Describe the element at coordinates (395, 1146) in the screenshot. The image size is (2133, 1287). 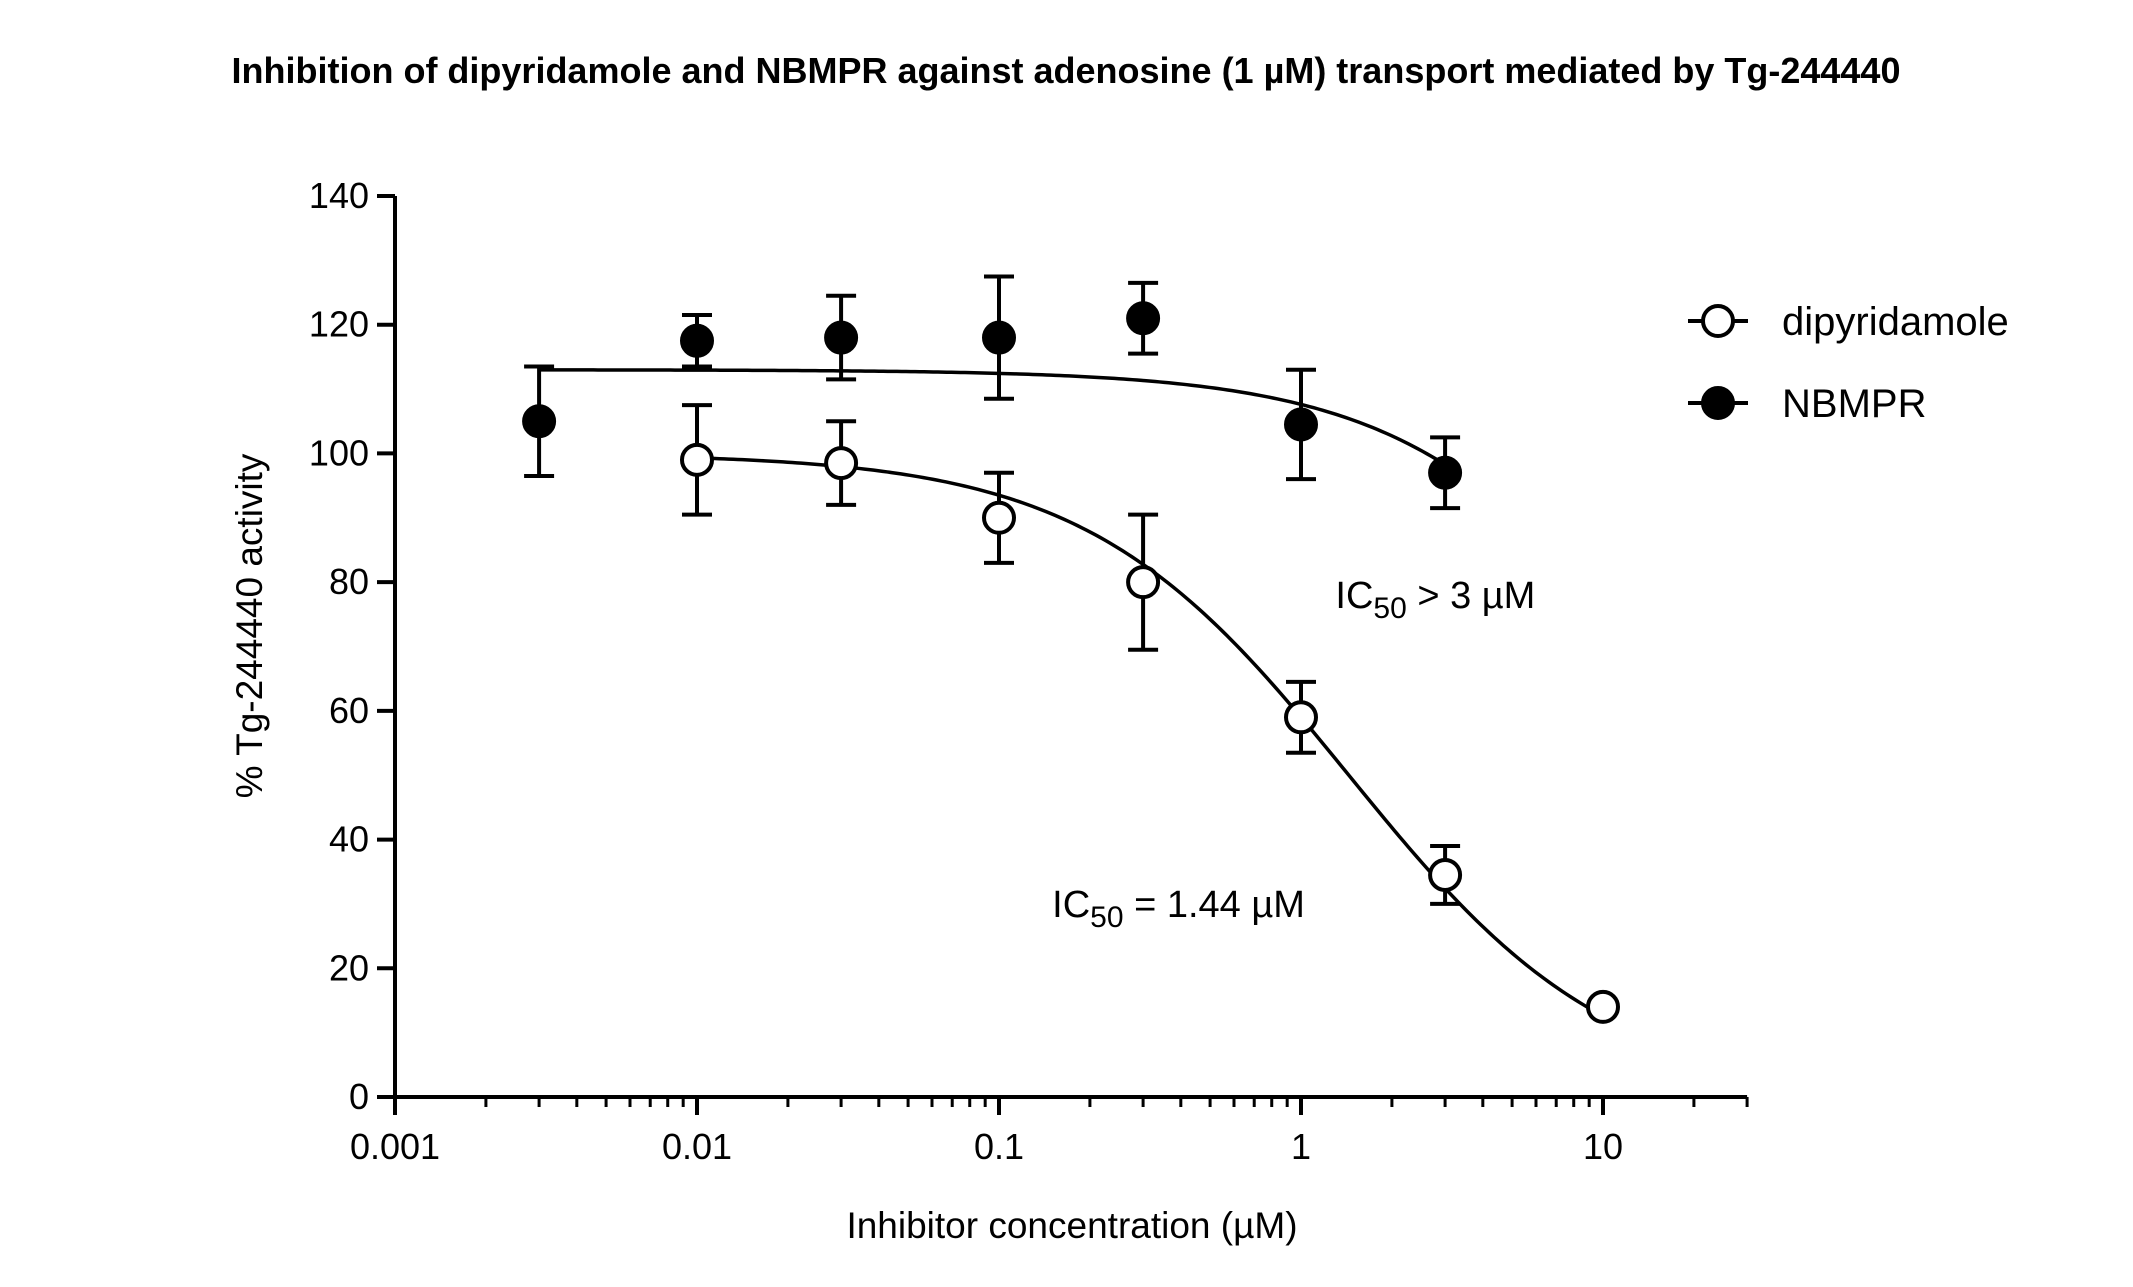
I see `x-tick-label: 0.001` at that location.